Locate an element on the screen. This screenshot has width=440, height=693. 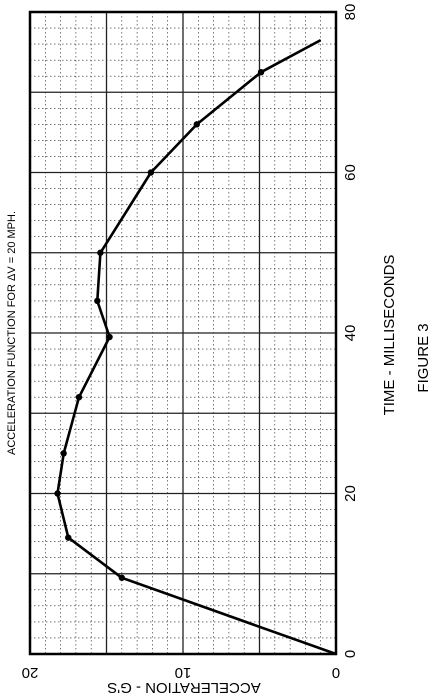
y-tick-label: 10 is located at coordinates (183, 672).